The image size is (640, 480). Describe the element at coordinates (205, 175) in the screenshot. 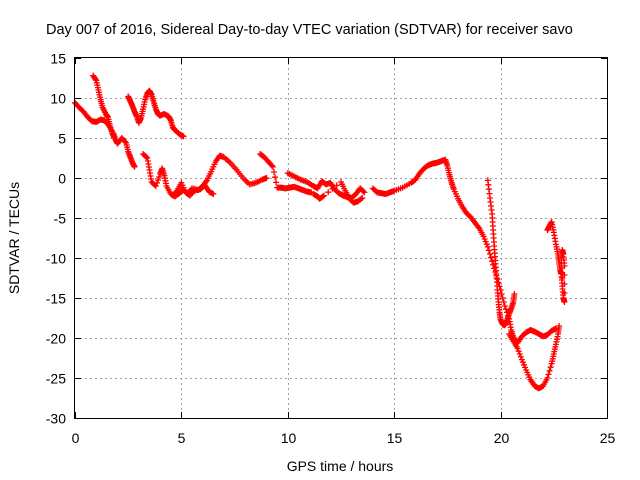

I see `series-sat-d` at that location.